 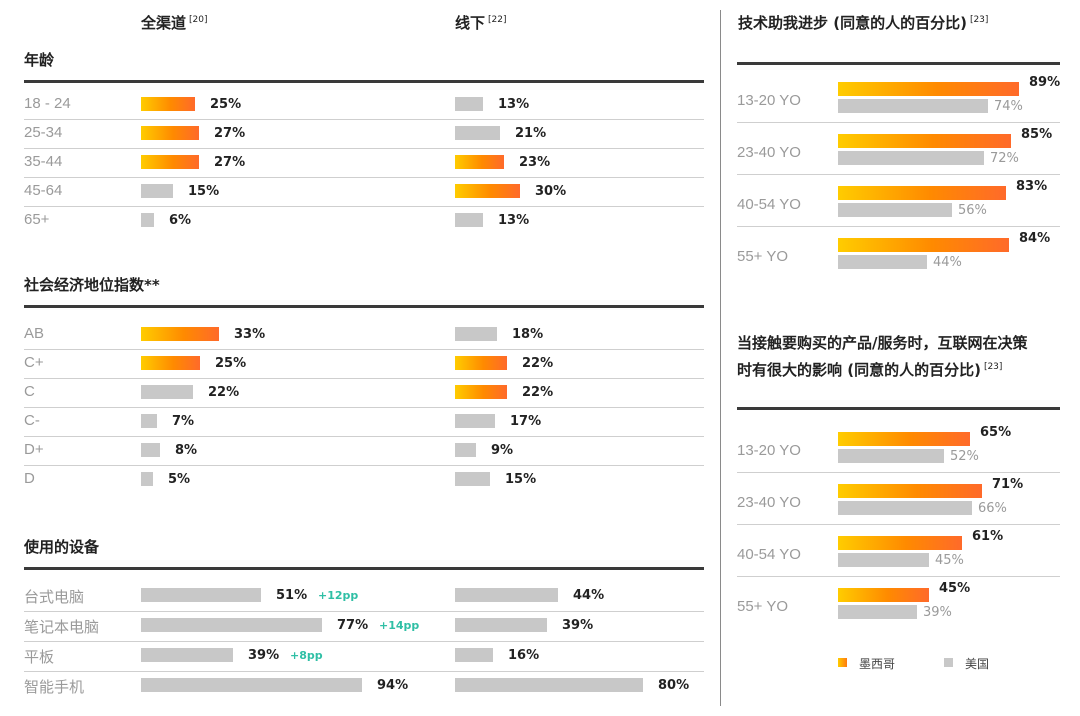 What do you see at coordinates (364, 306) in the screenshot?
I see `section-rule-ses` at bounding box center [364, 306].